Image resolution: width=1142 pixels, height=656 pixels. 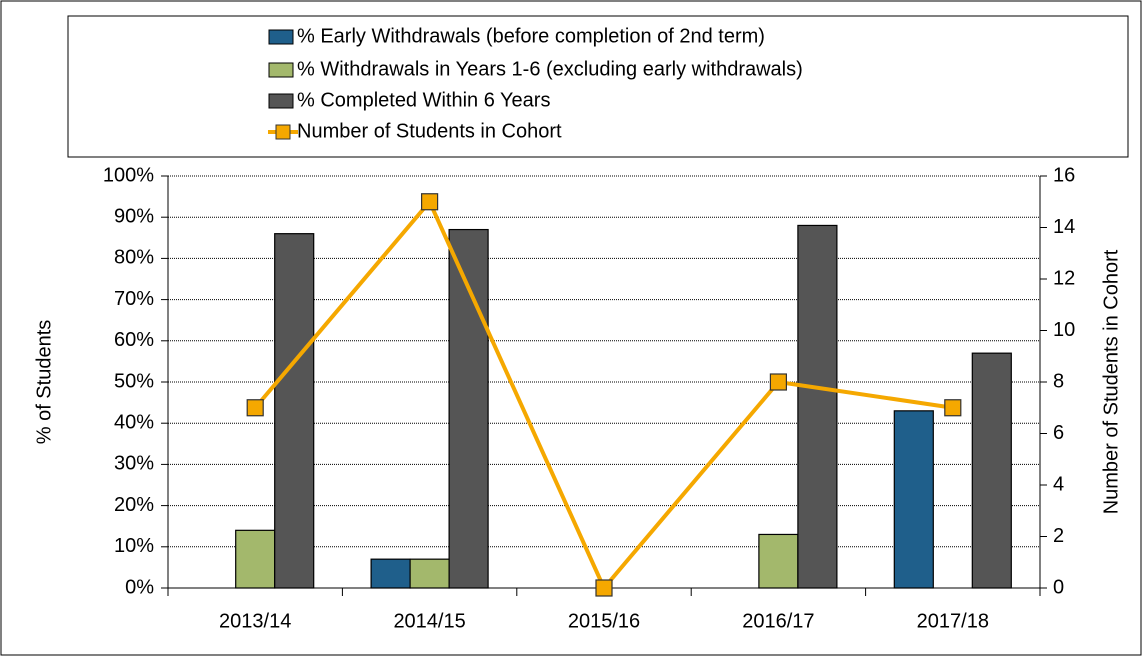 What do you see at coordinates (953, 621) in the screenshot?
I see `x-tick-label: 2017/18` at bounding box center [953, 621].